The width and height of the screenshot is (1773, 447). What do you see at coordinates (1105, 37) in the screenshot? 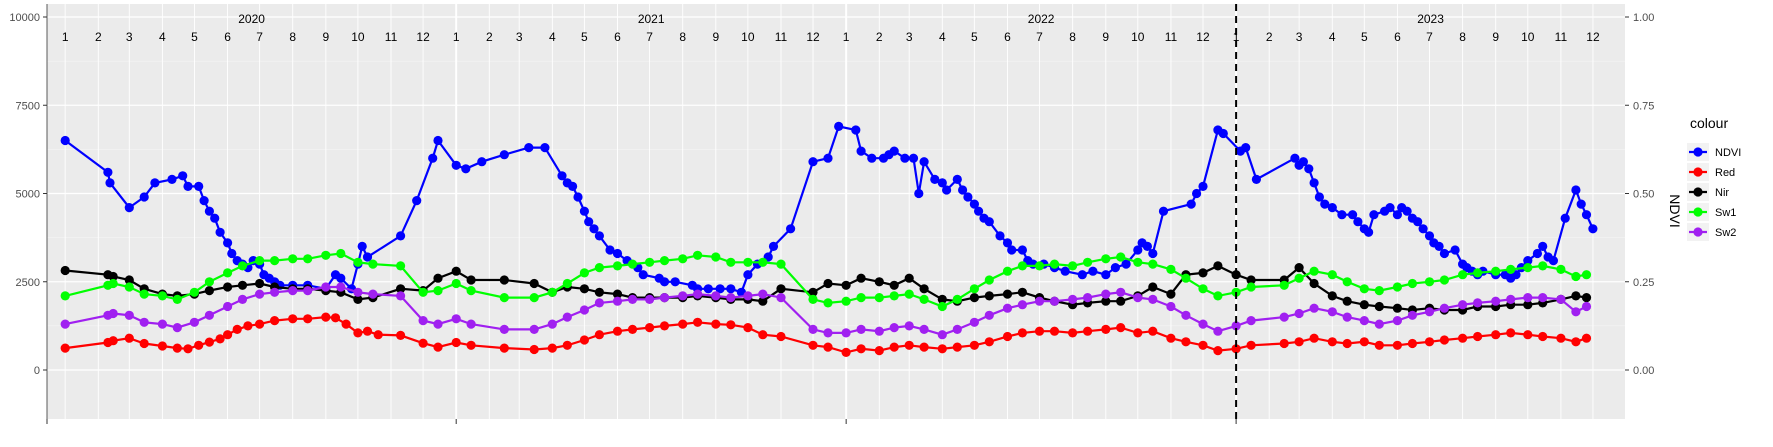
I see `month-label: 9` at bounding box center [1105, 37].